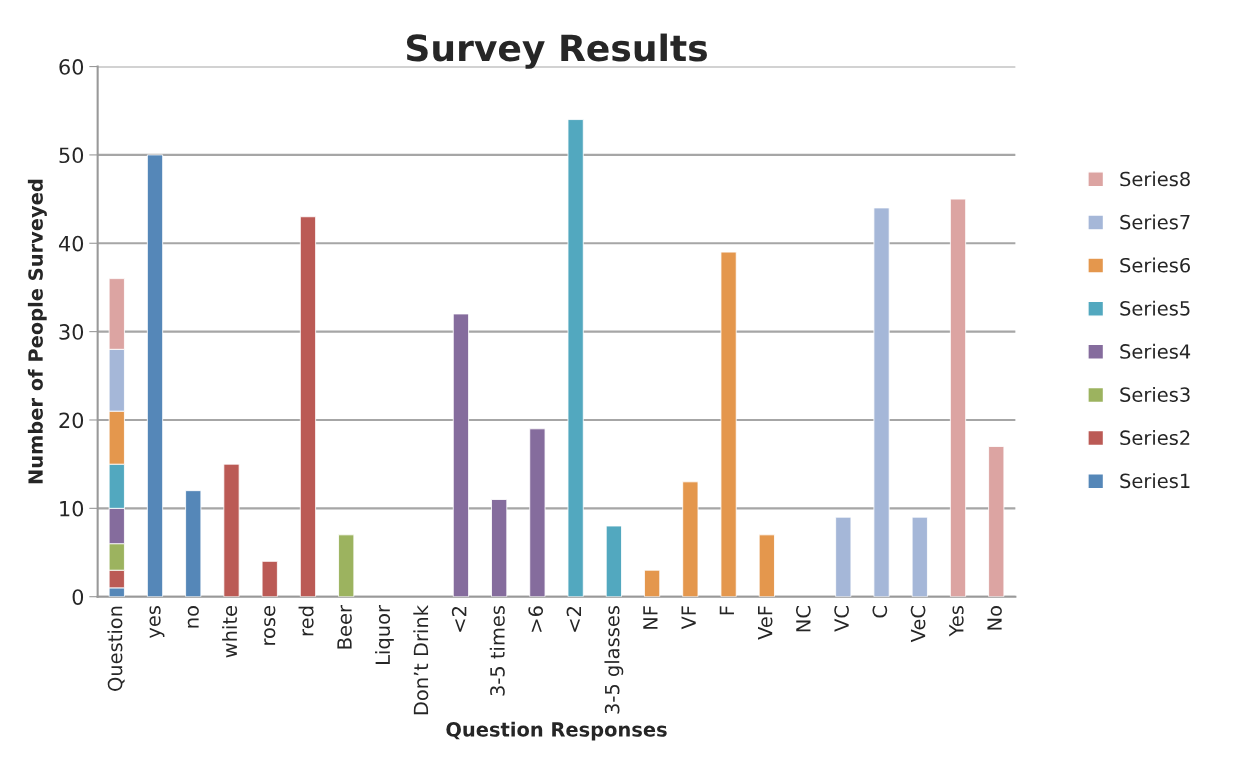  Describe the element at coordinates (193, 617) in the screenshot. I see `x-tick-label: no` at that location.